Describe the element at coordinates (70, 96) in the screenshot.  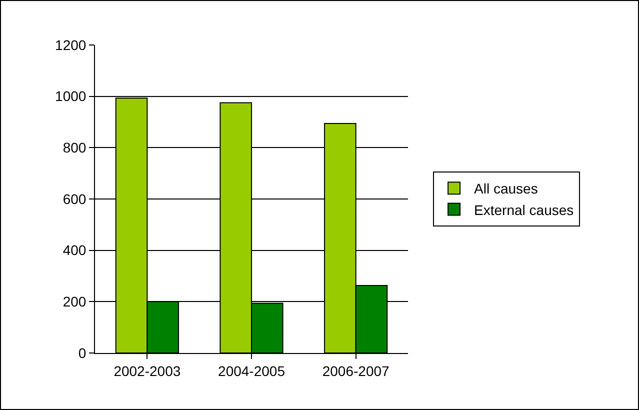
I see `y-tick-label: 1000` at that location.